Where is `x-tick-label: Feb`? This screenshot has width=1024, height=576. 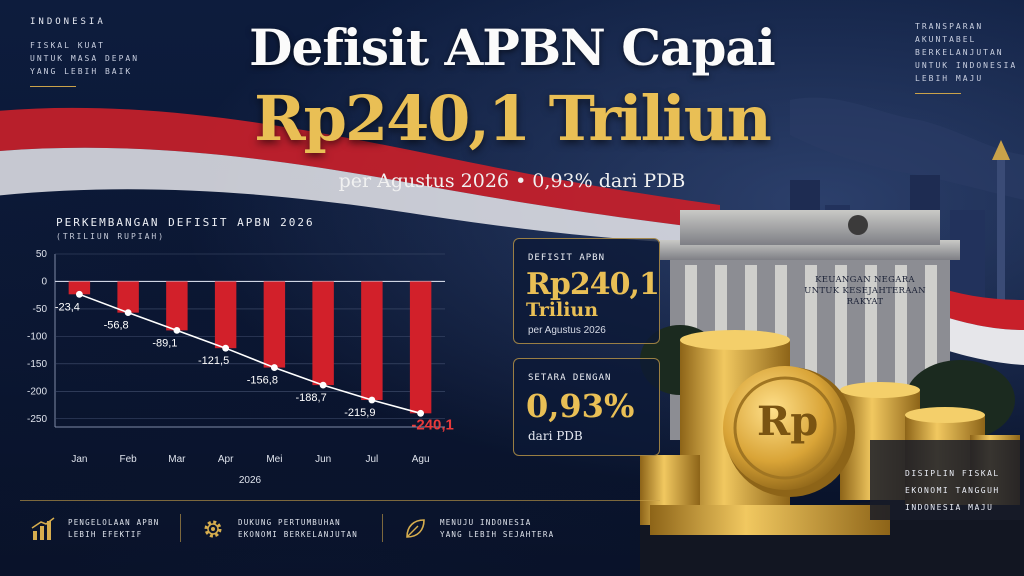
x-tick-label: Feb is located at coordinates (129, 459).